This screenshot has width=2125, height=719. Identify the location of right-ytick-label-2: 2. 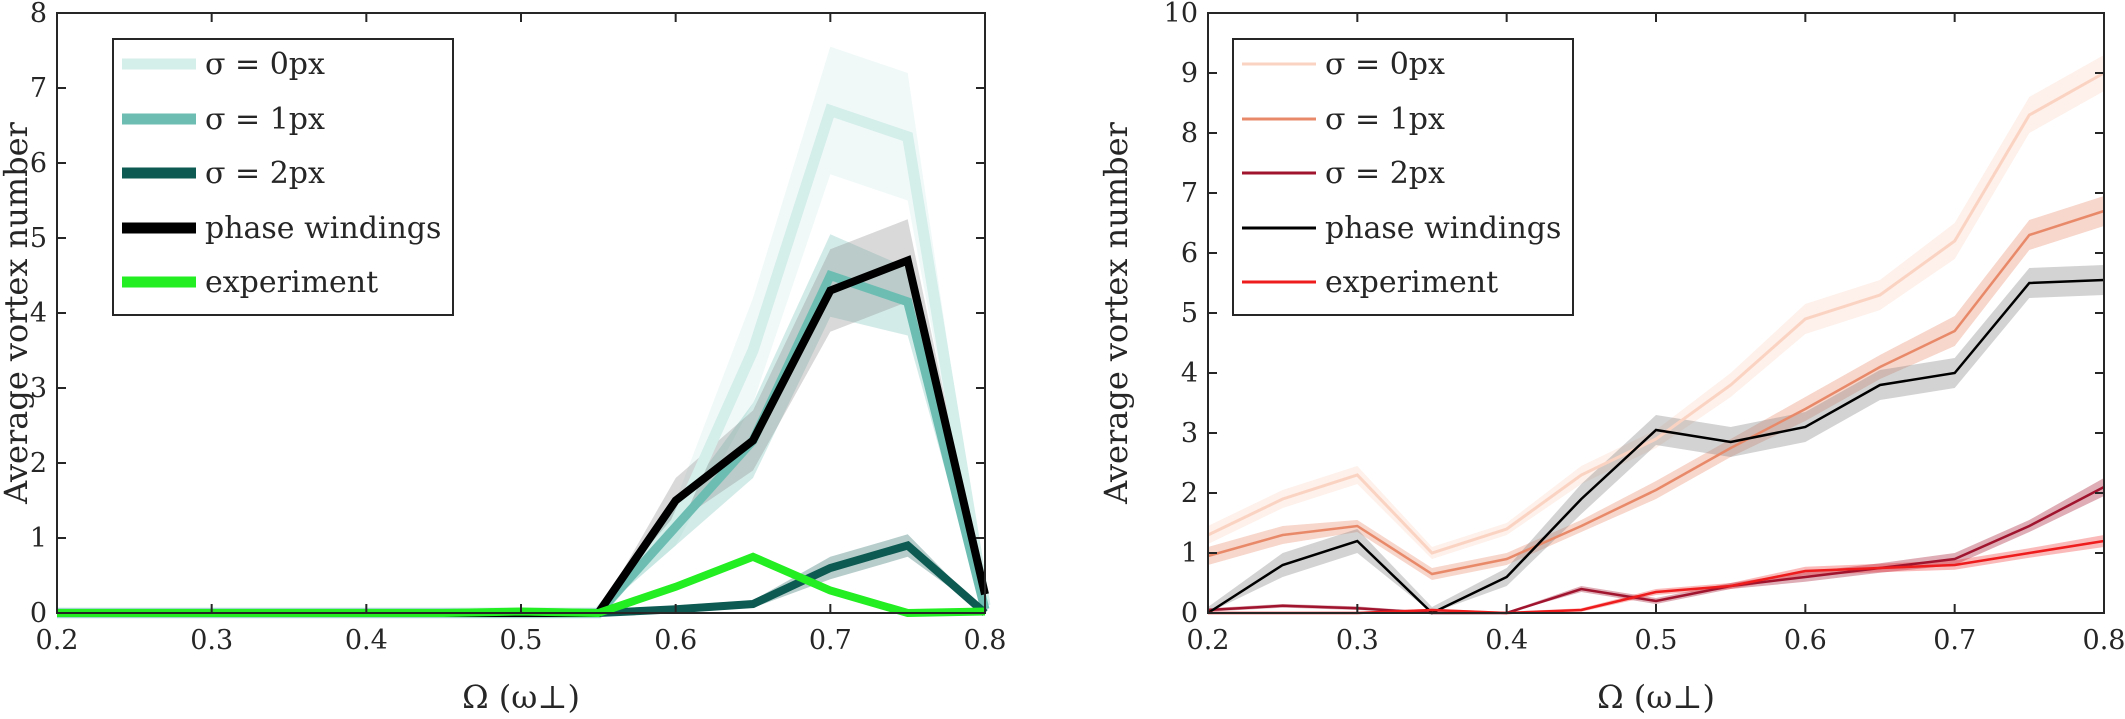
(1189, 493).